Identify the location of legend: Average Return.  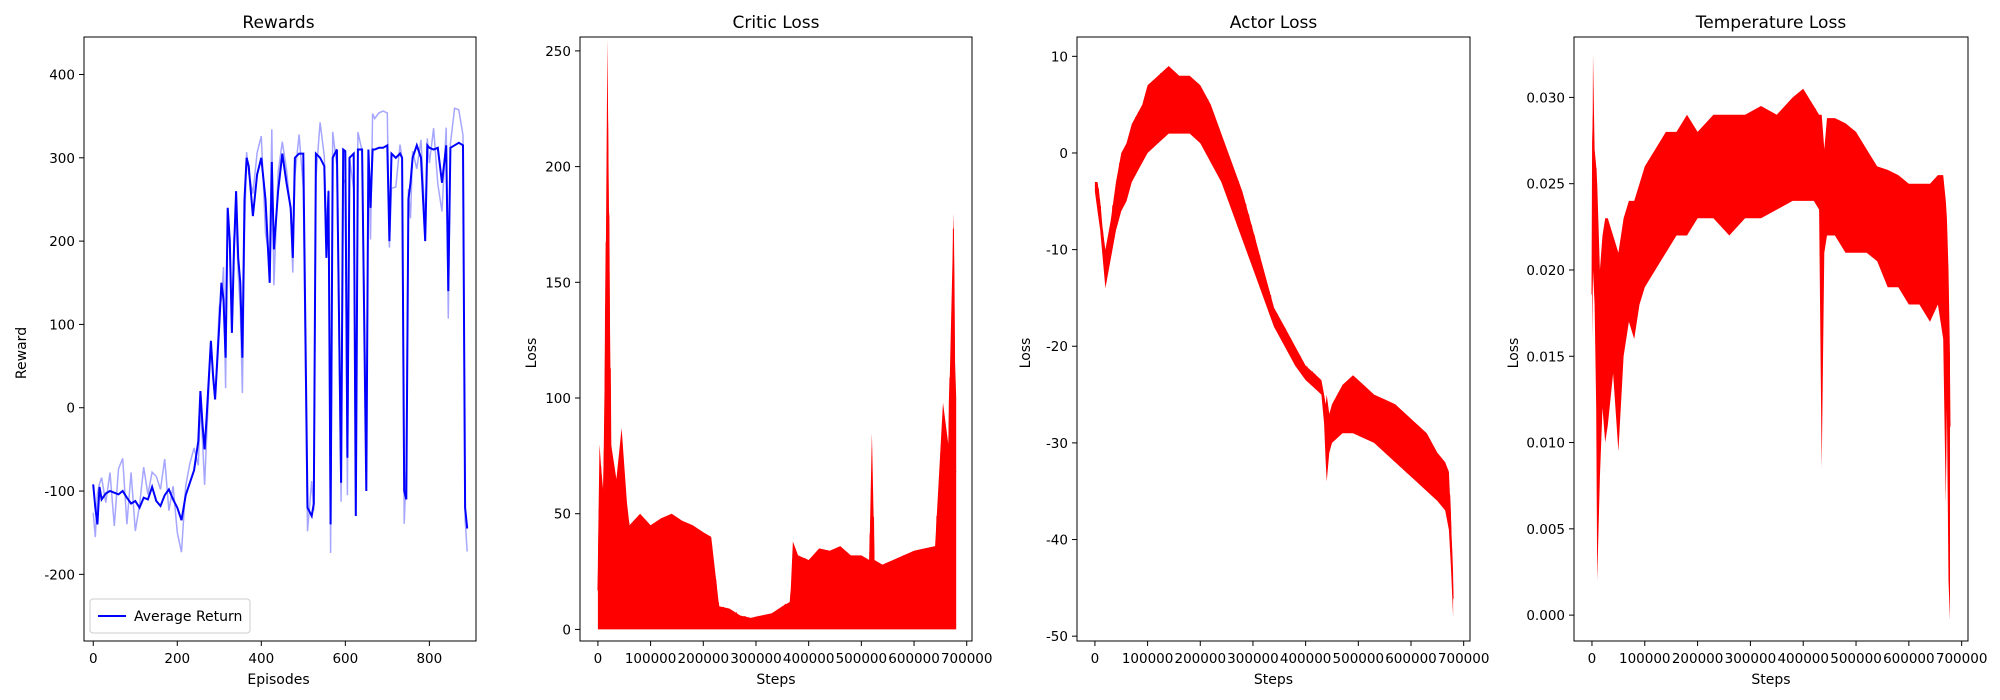
(170, 616).